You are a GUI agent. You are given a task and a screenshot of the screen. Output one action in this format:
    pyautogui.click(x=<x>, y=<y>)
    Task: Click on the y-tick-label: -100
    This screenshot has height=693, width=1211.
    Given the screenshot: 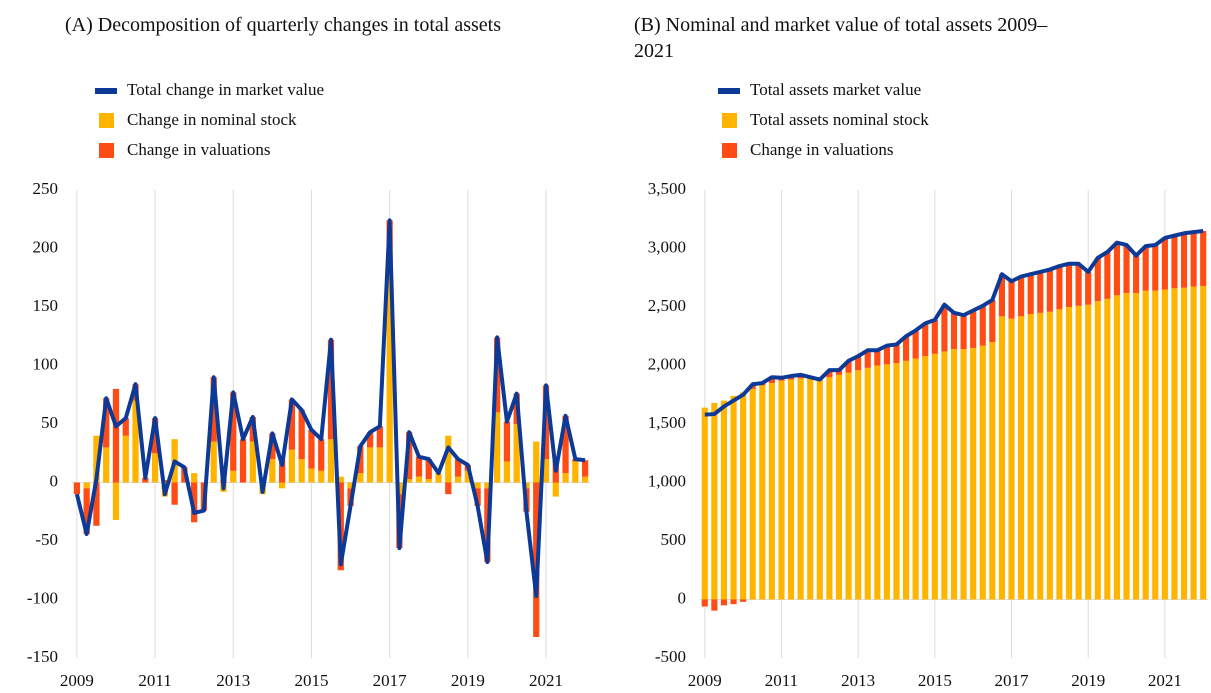 What is the action you would take?
    pyautogui.click(x=42, y=597)
    